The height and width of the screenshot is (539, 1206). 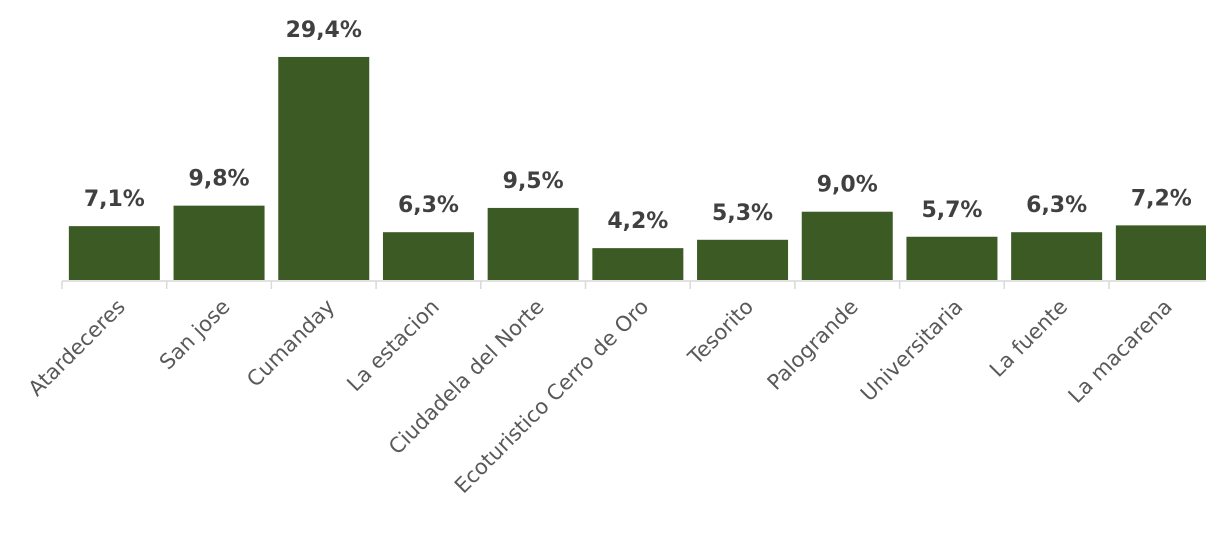 What do you see at coordinates (1161, 198) in the screenshot?
I see `value-label: 7,2%` at bounding box center [1161, 198].